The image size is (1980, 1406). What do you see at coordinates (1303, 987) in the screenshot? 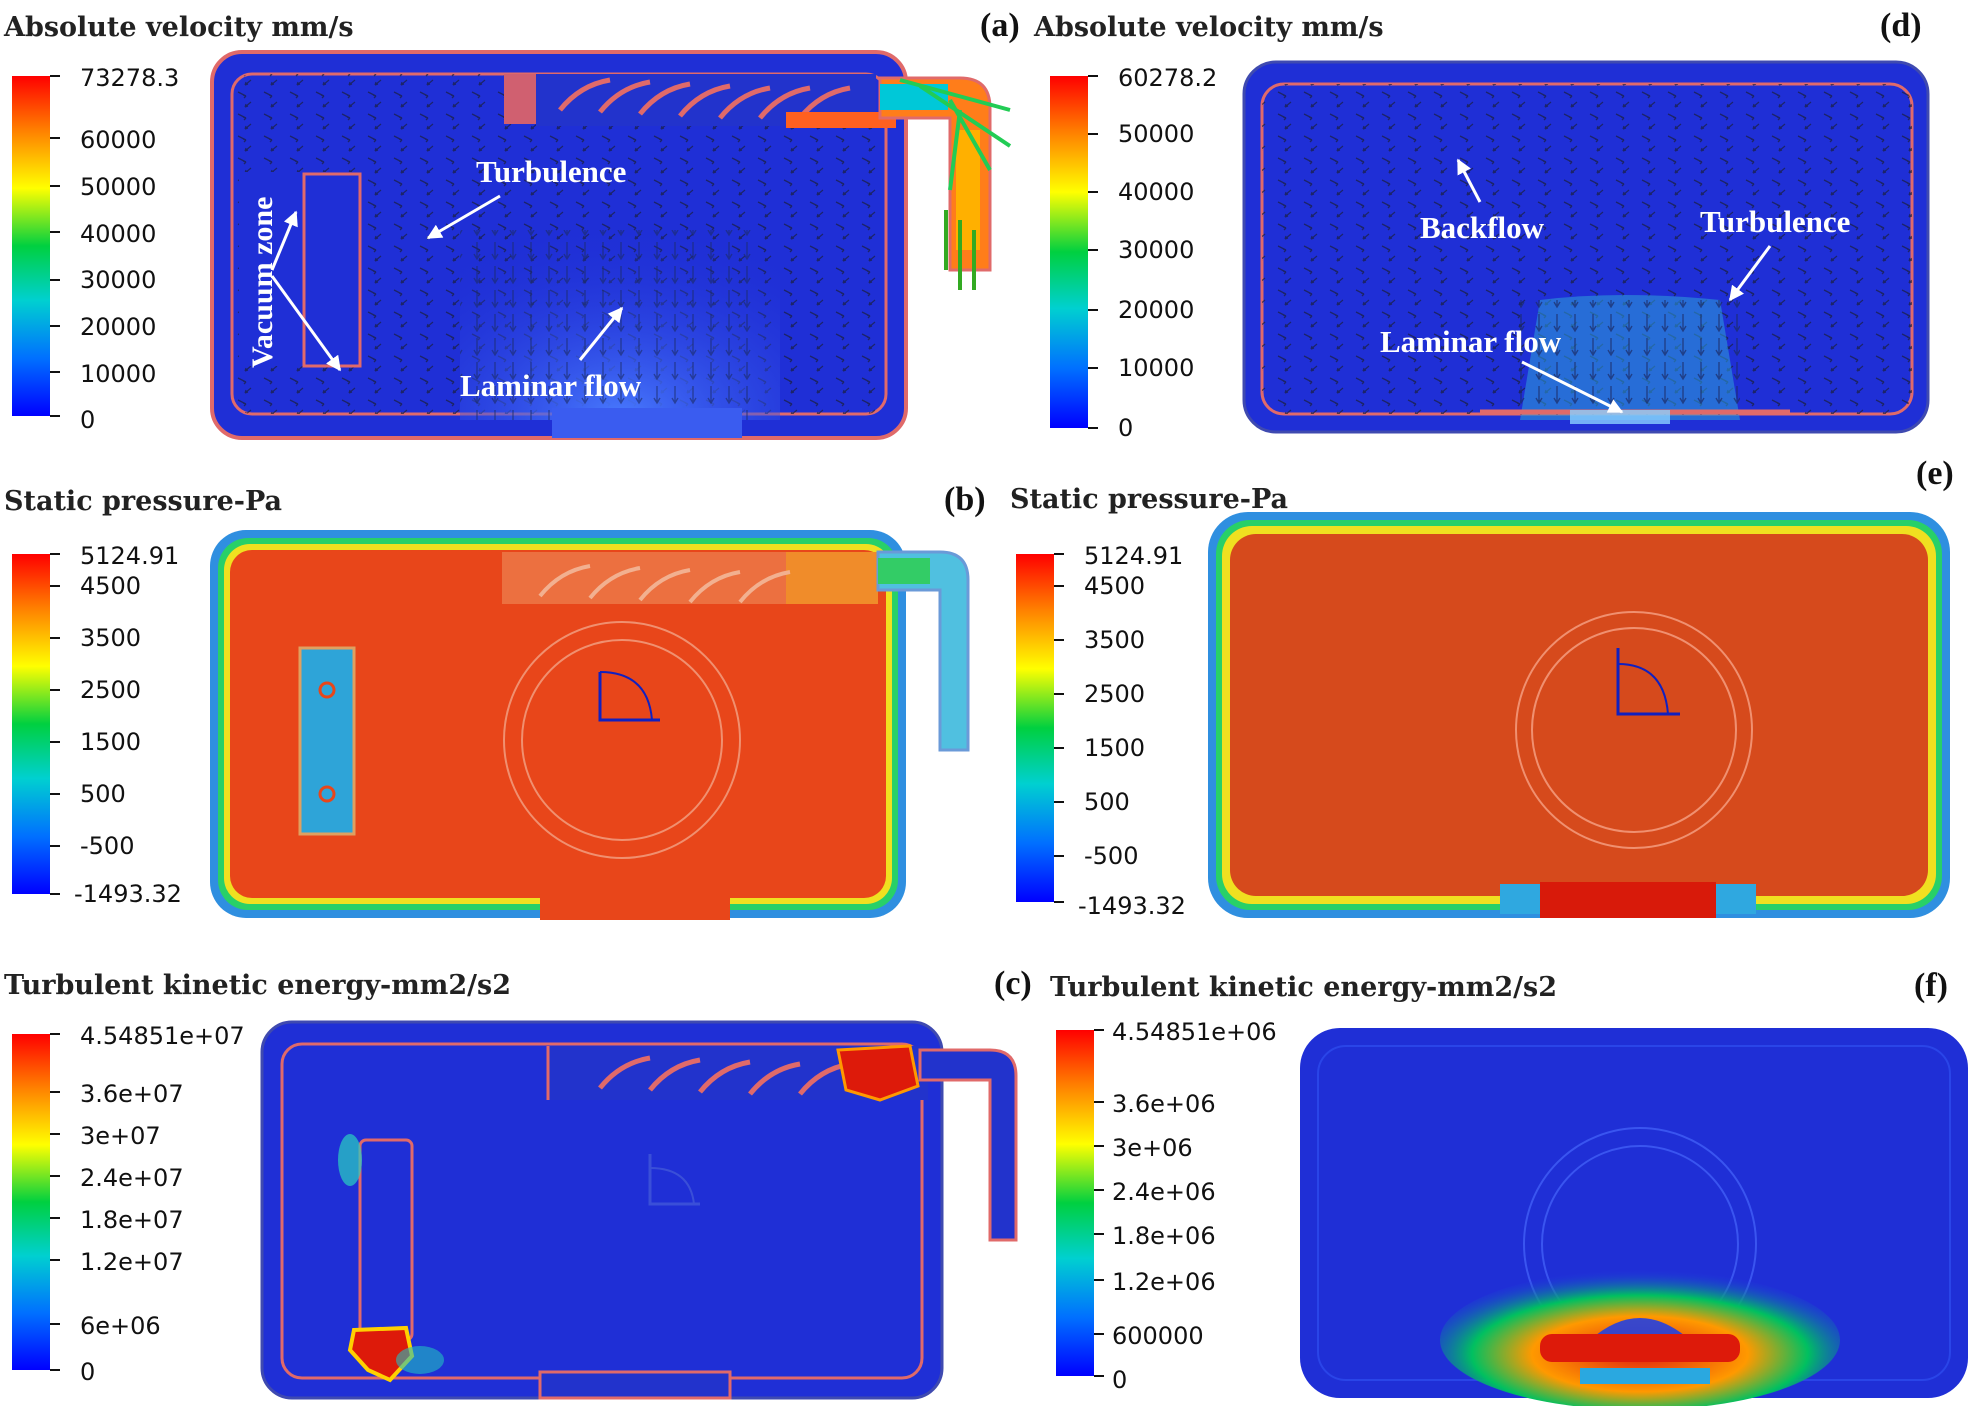
I see `panel-f-title: Turbulent kinetic energy-mm2/s2` at bounding box center [1303, 987].